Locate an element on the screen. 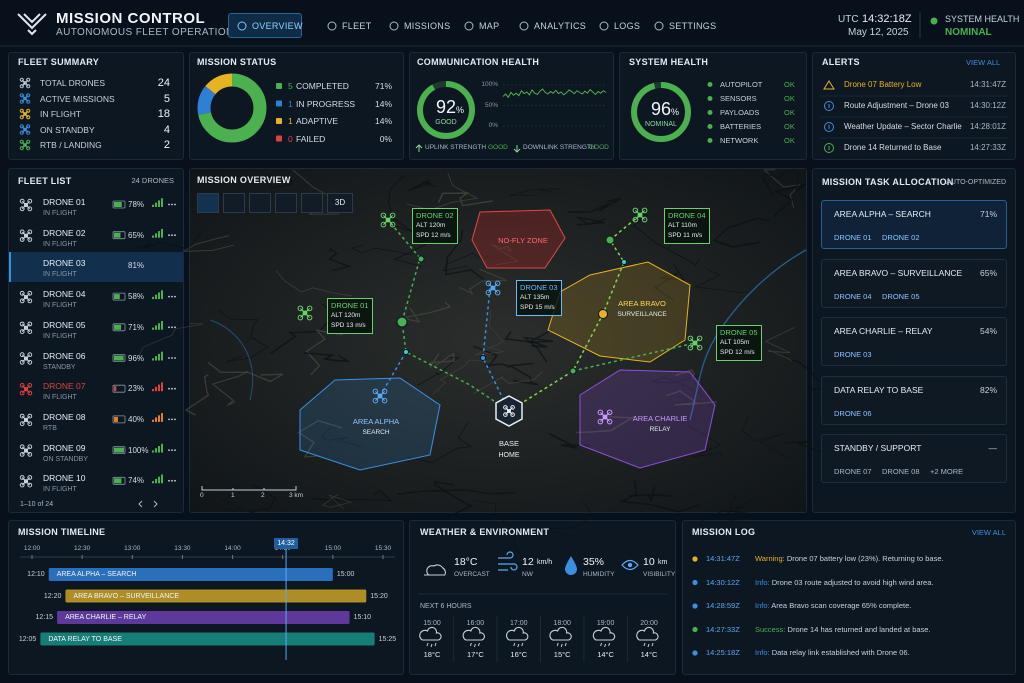 The width and height of the screenshot is (1024, 683). drone-name: DRONE 04 is located at coordinates (64, 294).